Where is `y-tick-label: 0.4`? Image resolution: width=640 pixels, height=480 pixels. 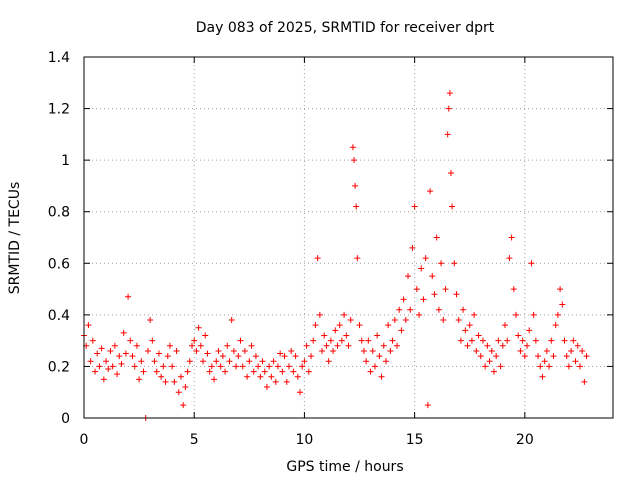
y-tick-label: 0.4 is located at coordinates (59, 316).